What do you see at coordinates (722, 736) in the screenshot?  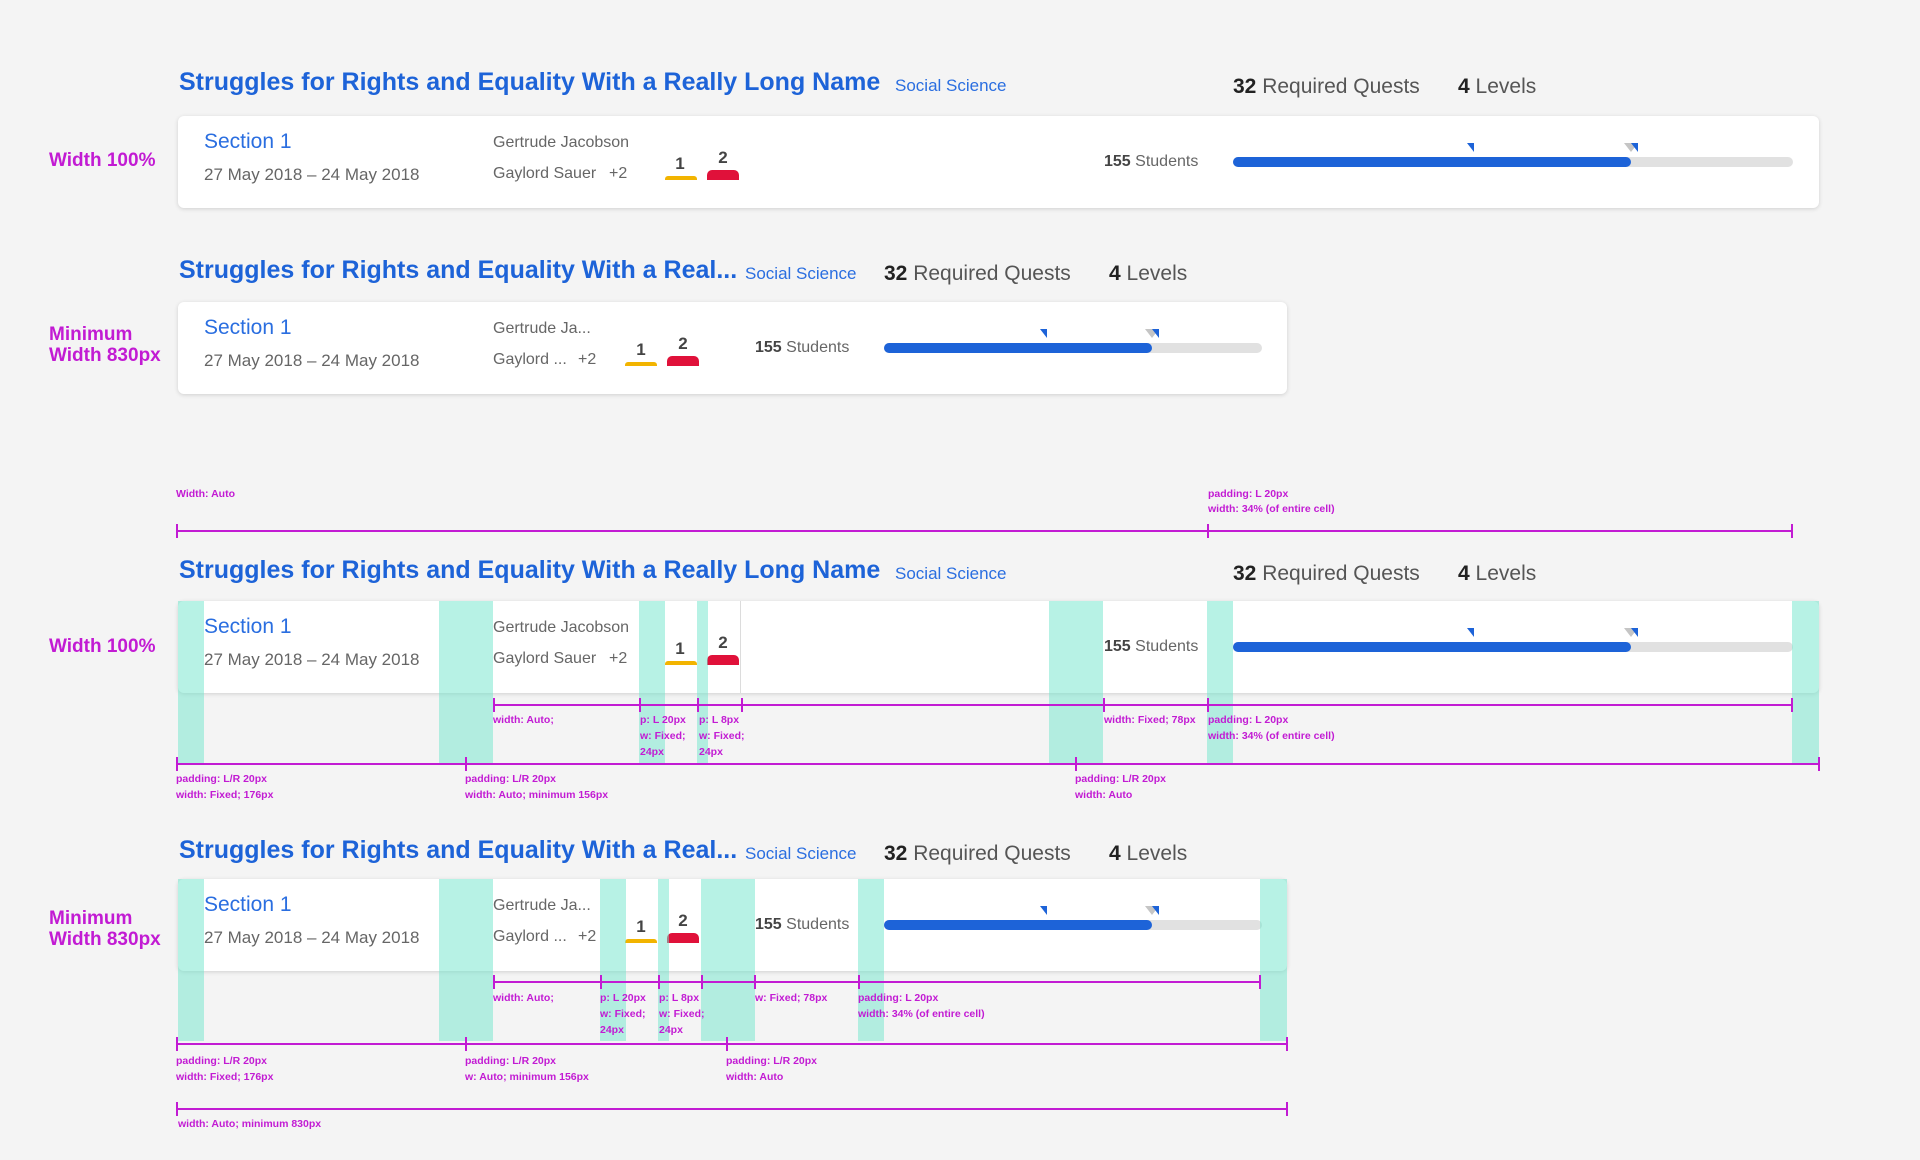 I see `annotation-level2-width-a: w: Fixed;` at bounding box center [722, 736].